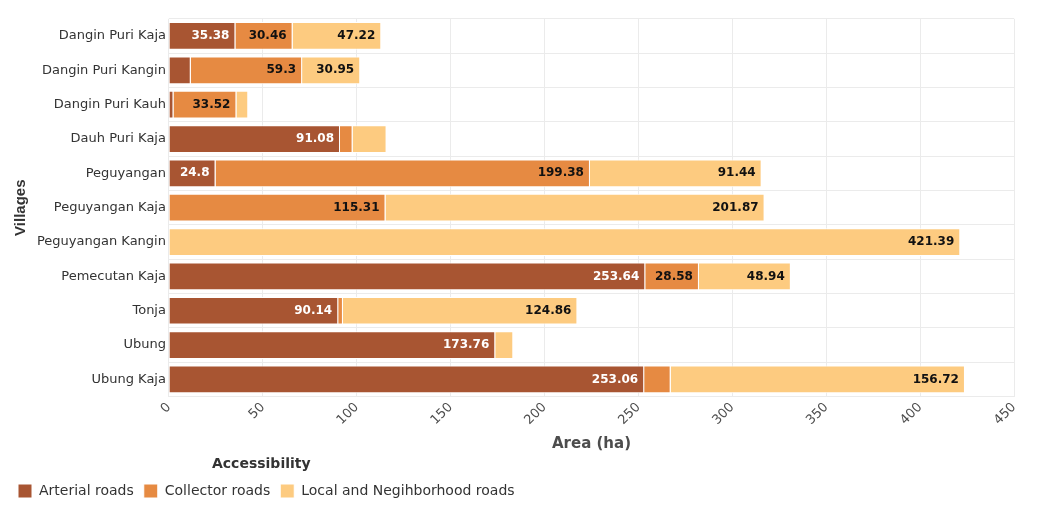  What do you see at coordinates (101, 241) in the screenshot?
I see `y-tick-label: Peguyangan Kangin` at bounding box center [101, 241].